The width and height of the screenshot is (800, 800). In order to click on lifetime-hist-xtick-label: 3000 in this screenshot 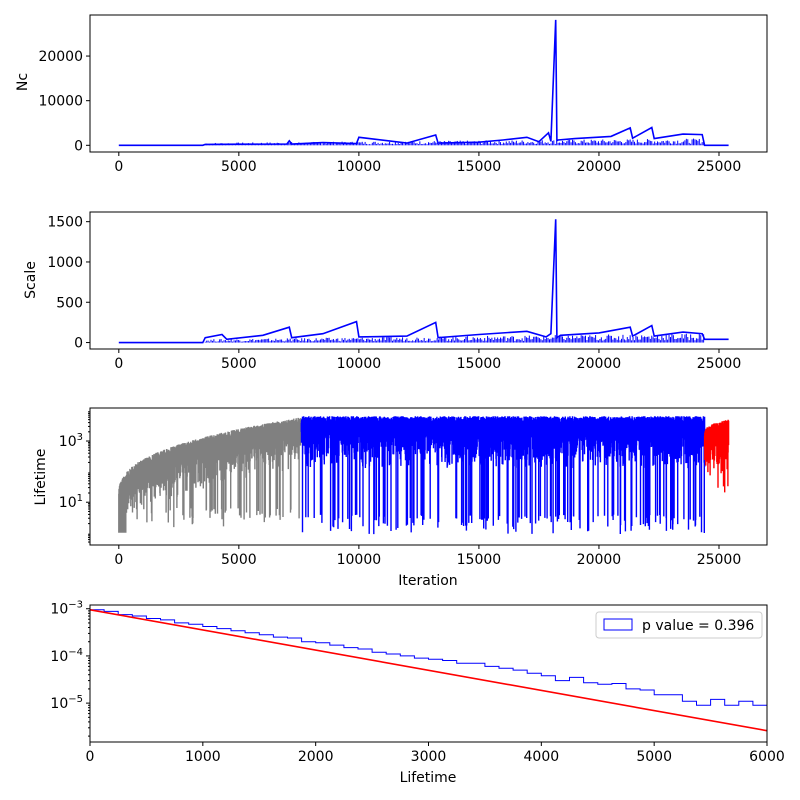, I will do `click(429, 757)`.